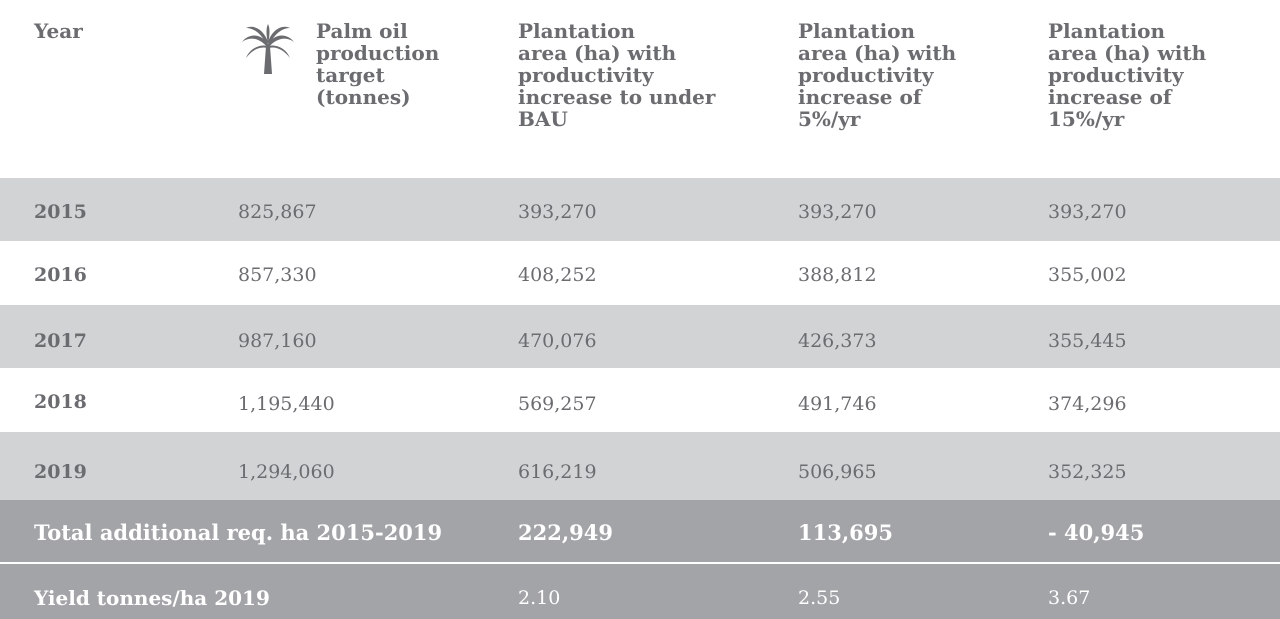 This screenshot has width=1280, height=619. What do you see at coordinates (1087, 404) in the screenshot?
I see `row-15pct: 374,296` at bounding box center [1087, 404].